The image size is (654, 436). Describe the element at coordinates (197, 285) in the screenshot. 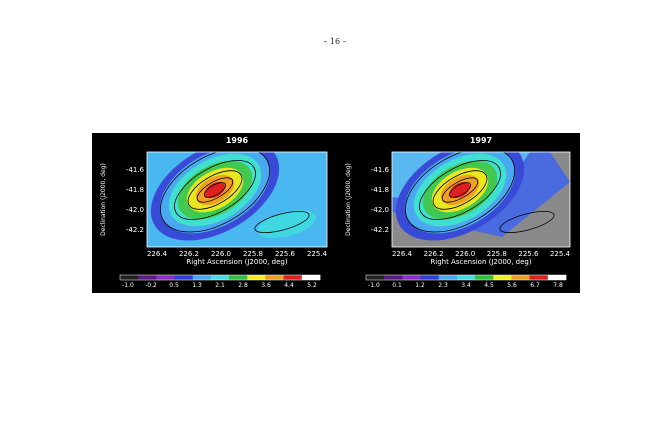

I see `colorbar-tick-label: 1.3` at that location.